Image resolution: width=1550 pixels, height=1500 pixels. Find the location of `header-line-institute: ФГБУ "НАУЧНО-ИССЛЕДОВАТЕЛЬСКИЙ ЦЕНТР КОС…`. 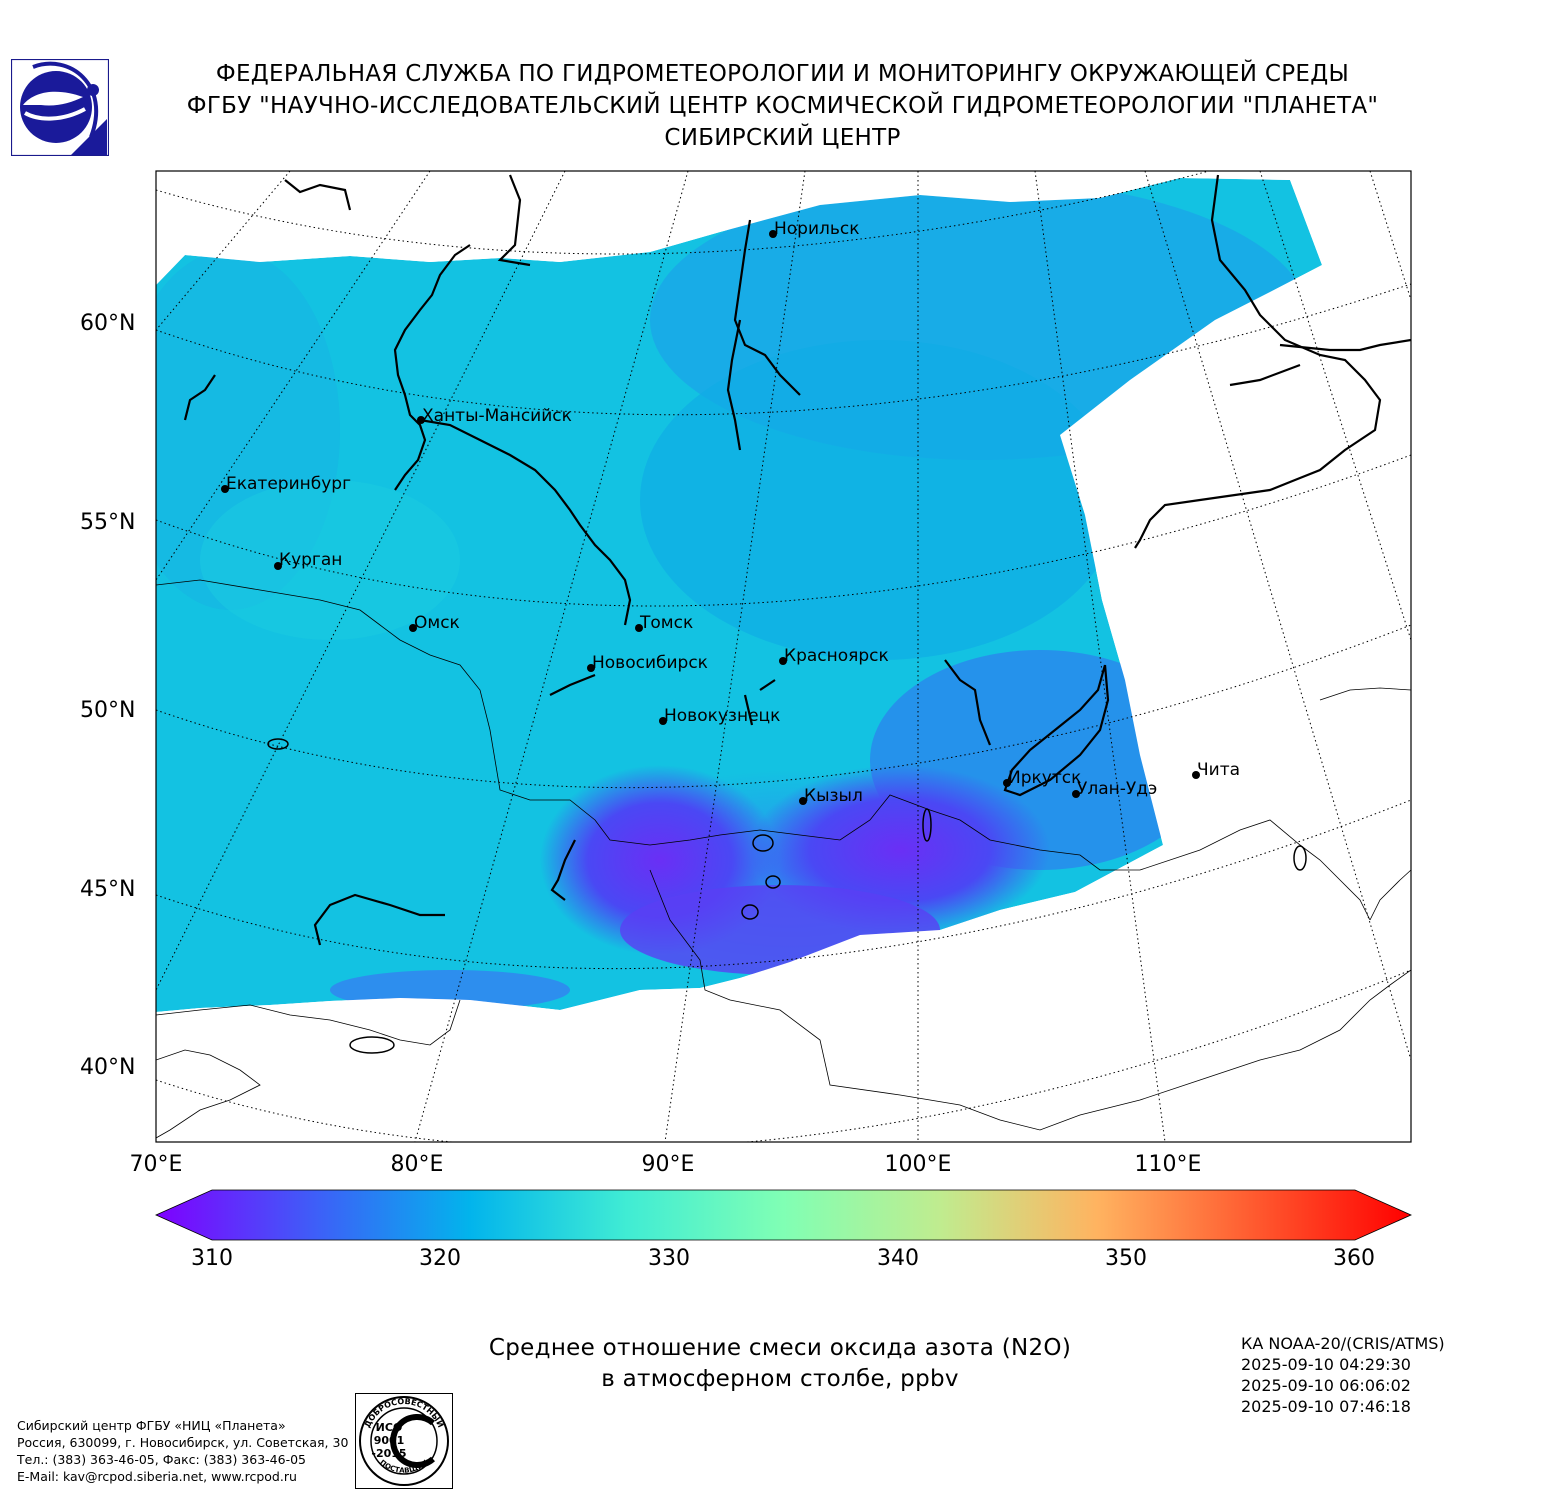

header-line-institute: ФГБУ "НАУЧНО-ИССЛЕДОВАТЕЛЬСКИЙ ЦЕНТР КОС… is located at coordinates (782, 106).